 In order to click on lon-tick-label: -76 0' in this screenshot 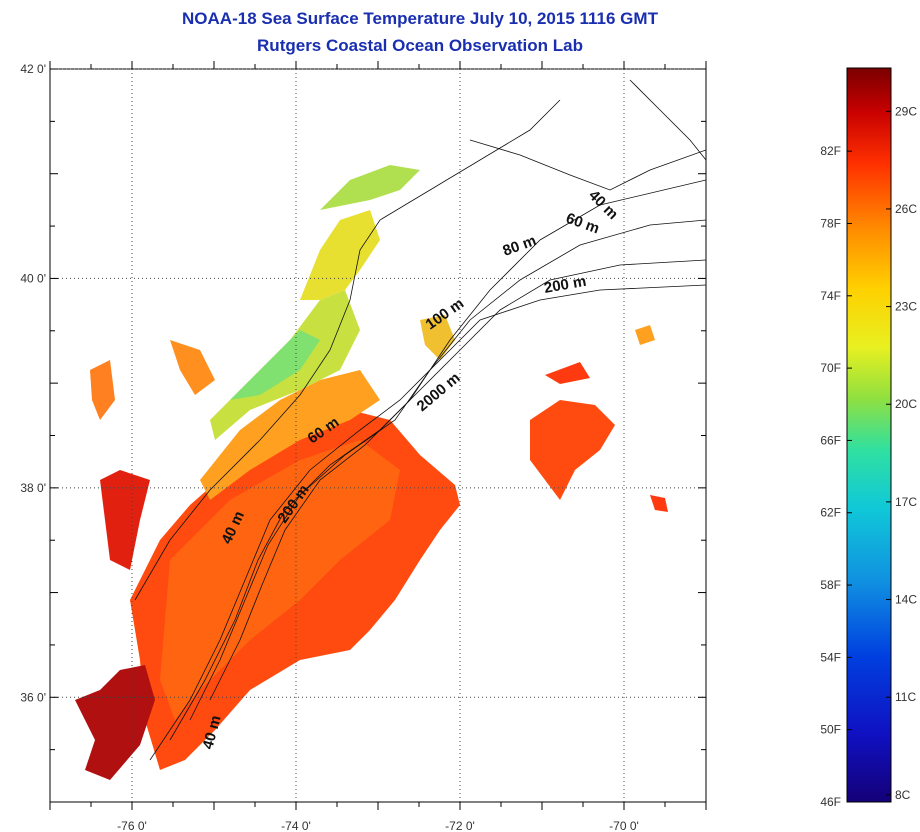, I will do `click(132, 825)`.